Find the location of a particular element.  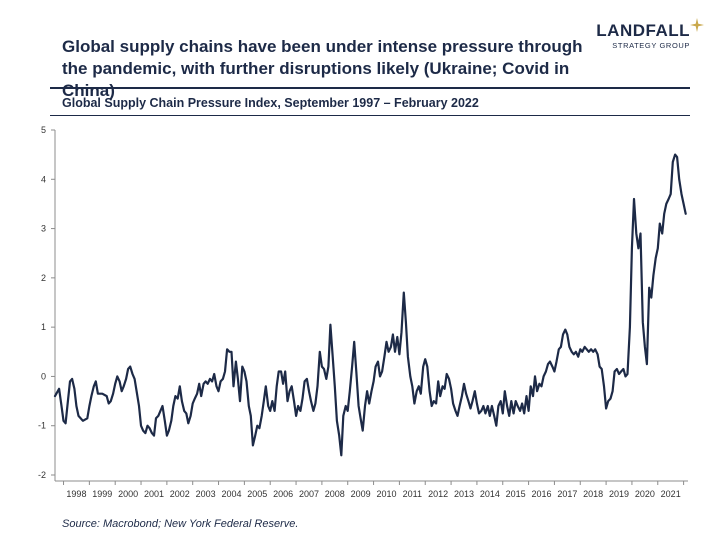

x-tick-label: 2008 is located at coordinates (335, 494).